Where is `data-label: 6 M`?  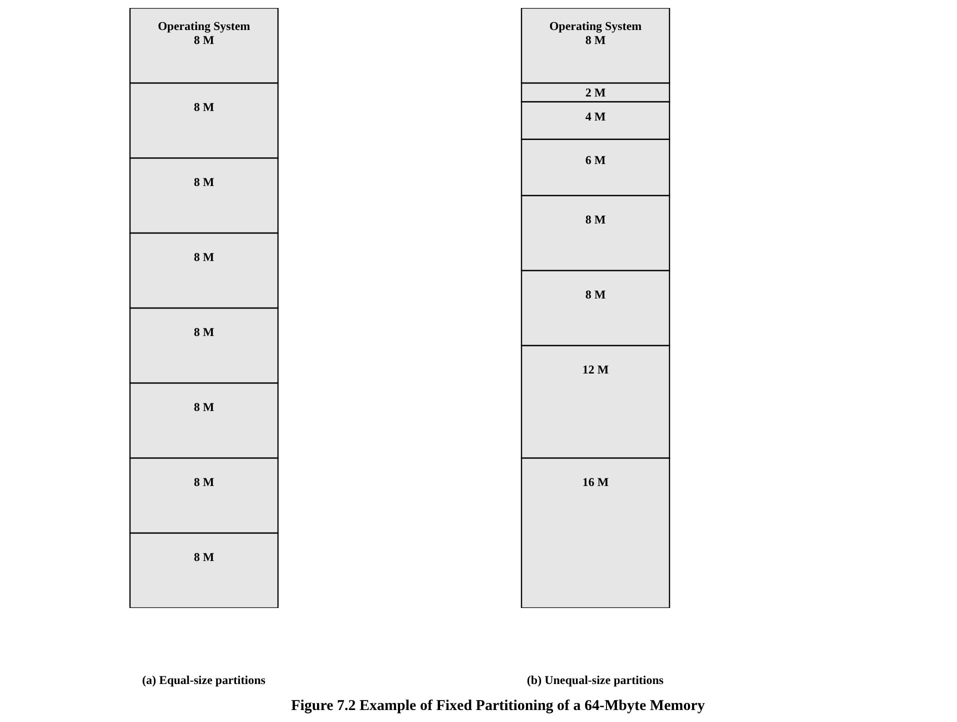 data-label: 6 M is located at coordinates (595, 160).